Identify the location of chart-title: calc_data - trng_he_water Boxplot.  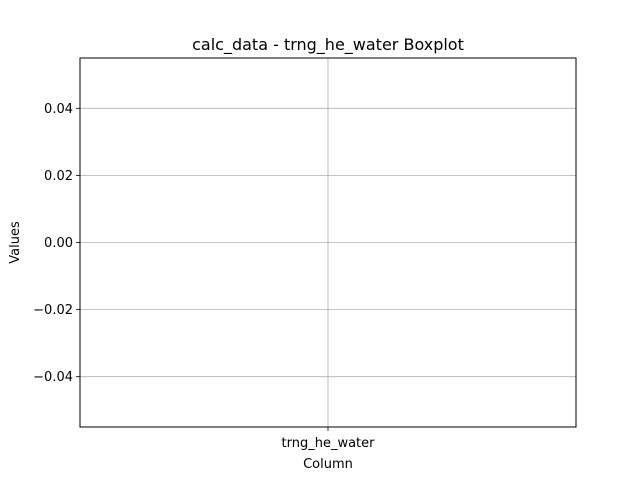
(328, 45).